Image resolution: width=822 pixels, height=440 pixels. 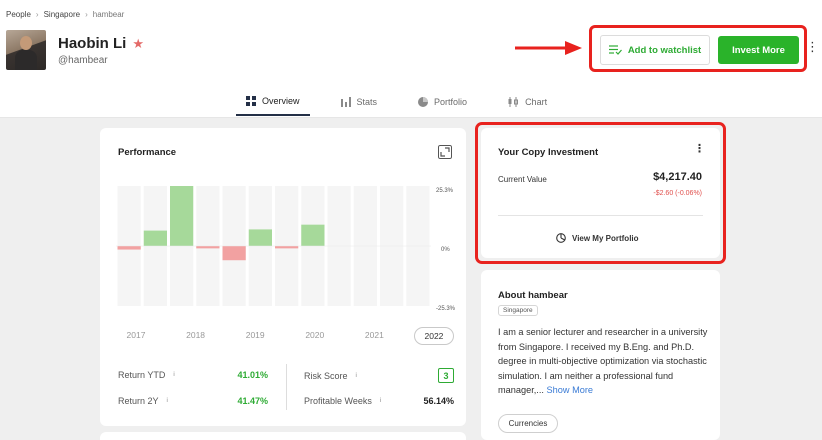 I want to click on tab-chart: Chart, so click(x=527, y=102).